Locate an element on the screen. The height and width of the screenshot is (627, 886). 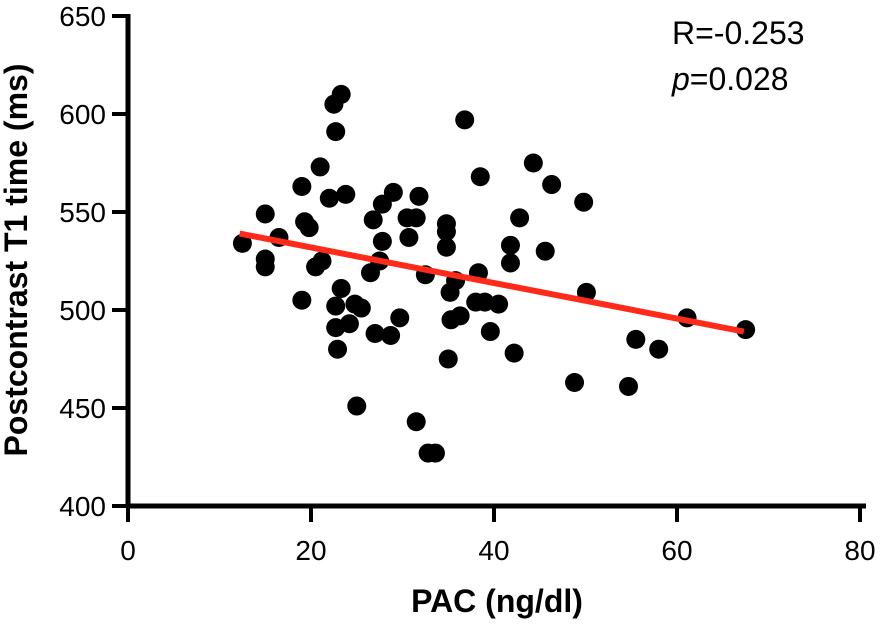
x-tick-label: 60 is located at coordinates (676, 550).